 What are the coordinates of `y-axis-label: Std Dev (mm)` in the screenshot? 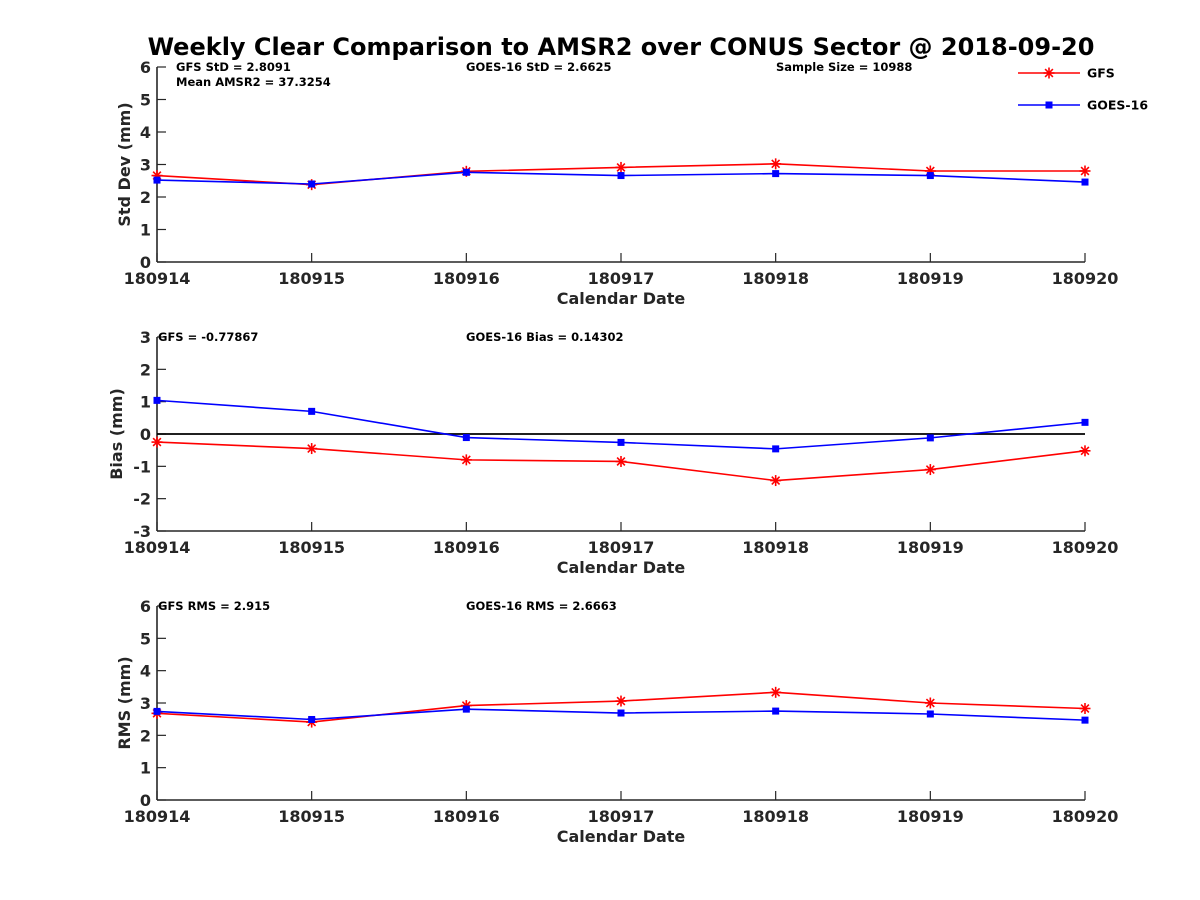 It's located at (124, 164).